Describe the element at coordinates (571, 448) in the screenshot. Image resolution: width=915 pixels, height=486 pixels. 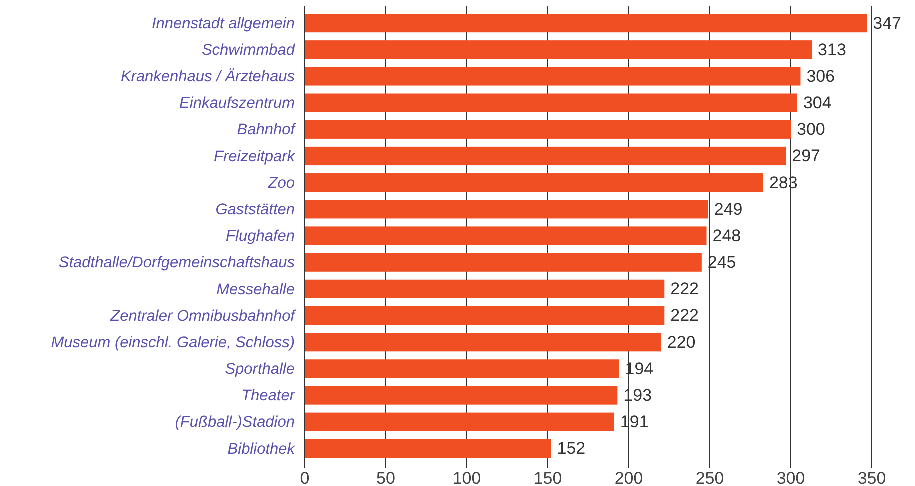
I see `data-label: 152` at that location.